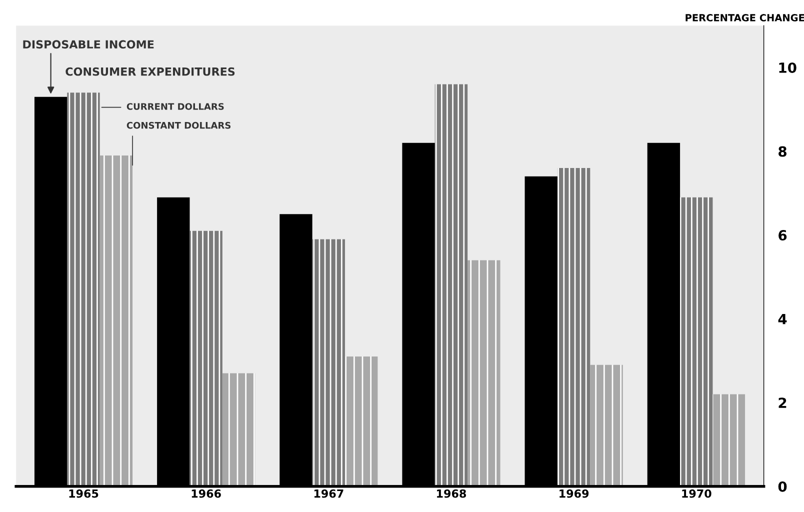 This screenshot has width=804, height=512. I want to click on x-tick-label: 1966, so click(206, 493).